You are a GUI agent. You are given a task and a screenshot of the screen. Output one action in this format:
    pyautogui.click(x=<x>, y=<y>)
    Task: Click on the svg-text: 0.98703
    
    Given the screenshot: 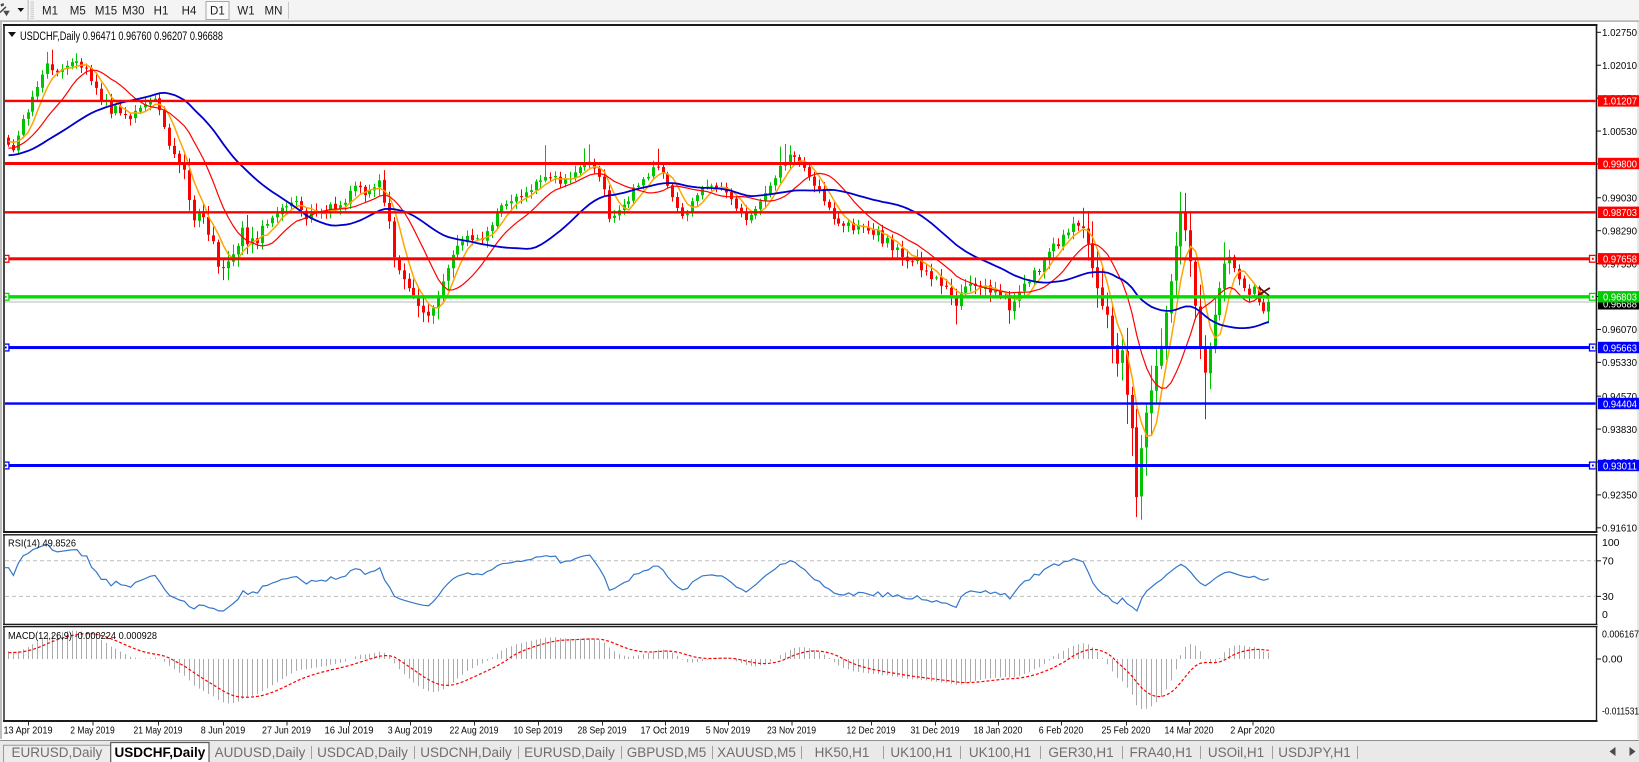 What is the action you would take?
    pyautogui.click(x=1620, y=213)
    